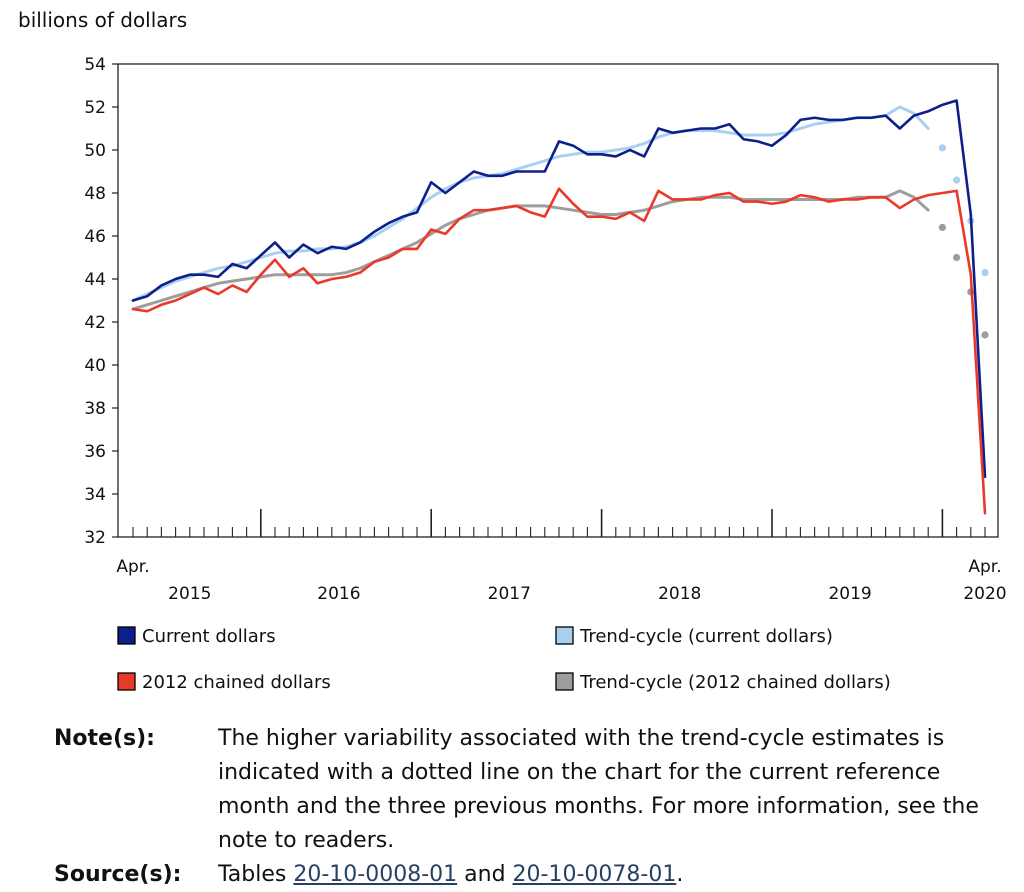 The height and width of the screenshot is (892, 1024). What do you see at coordinates (95, 538) in the screenshot?
I see `y-tick-label: 32` at bounding box center [95, 538].